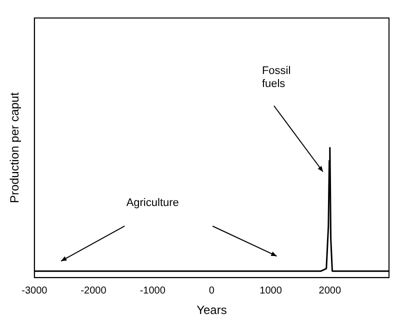 Image resolution: width=397 pixels, height=322 pixels. Describe the element at coordinates (211, 310) in the screenshot. I see `x-axis-title: Years` at that location.